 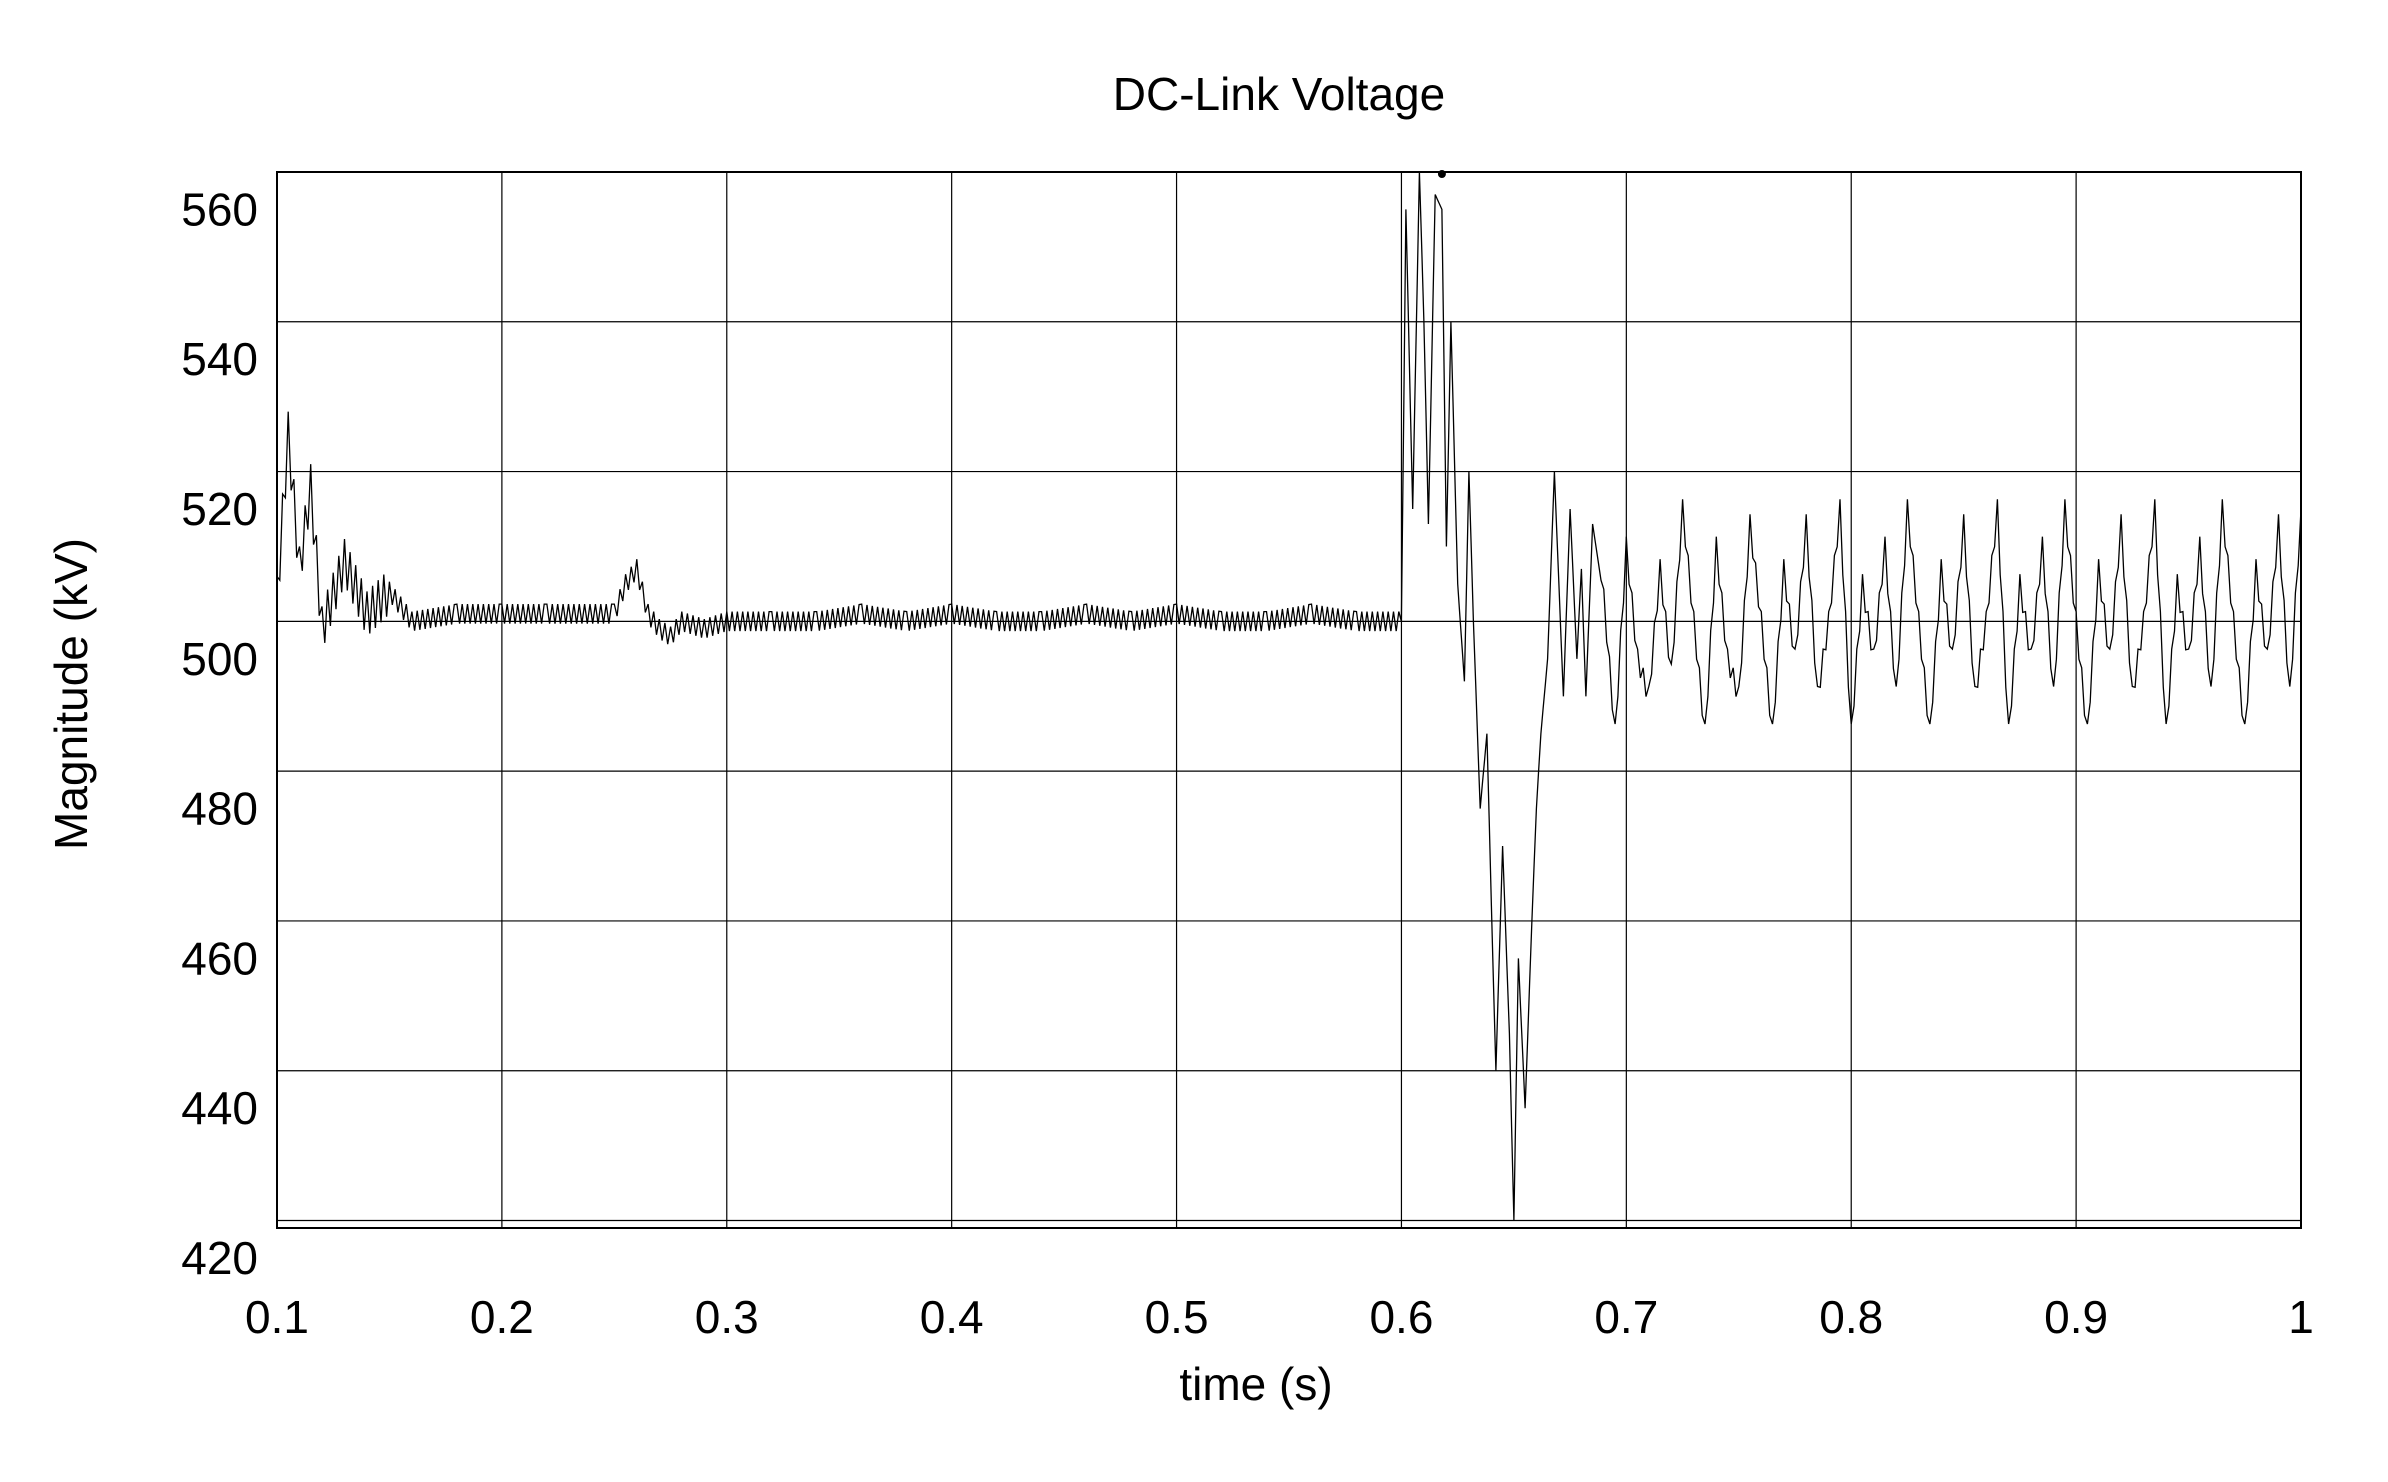 What do you see at coordinates (277, 1317) in the screenshot?
I see `x-tick-label: 0.1` at bounding box center [277, 1317].